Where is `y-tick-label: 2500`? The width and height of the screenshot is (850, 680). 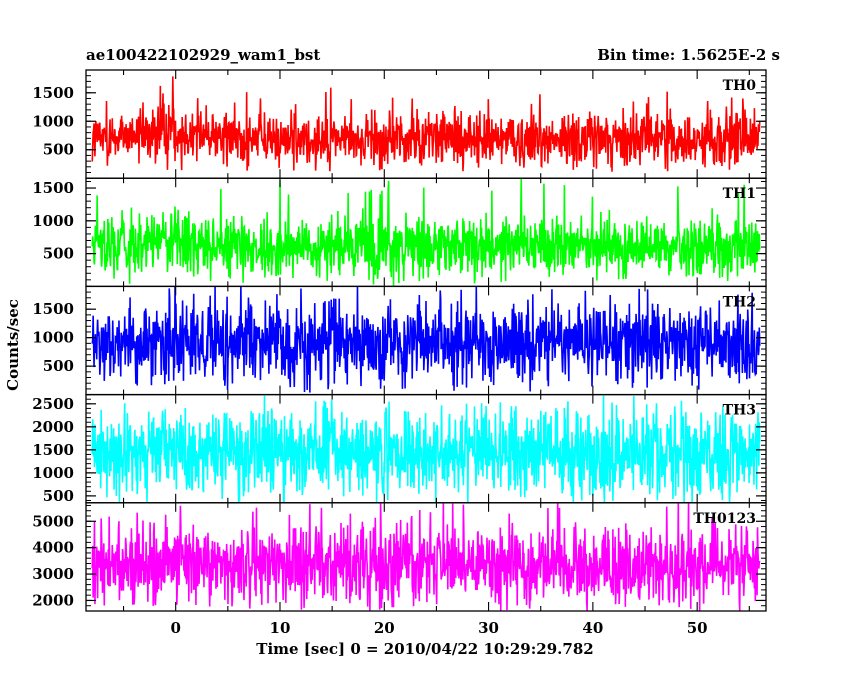
y-tick-label: 2500 is located at coordinates (53, 404).